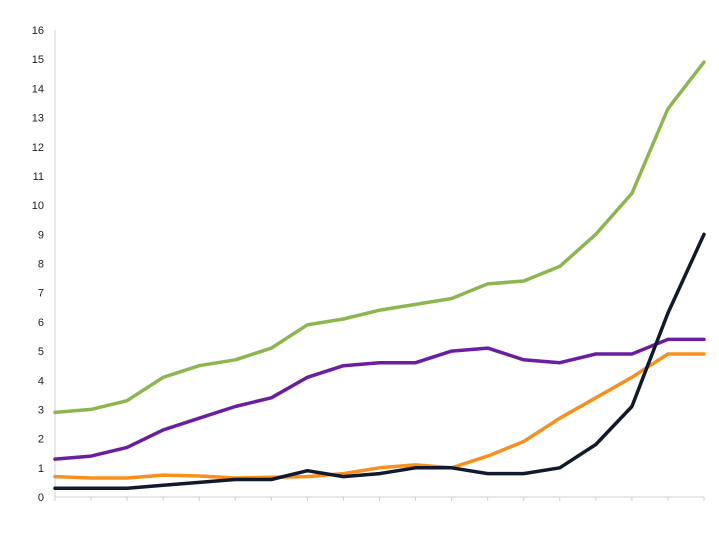 The image size is (719, 554). Describe the element at coordinates (41, 352) in the screenshot. I see `y-tick-label: 5` at that location.